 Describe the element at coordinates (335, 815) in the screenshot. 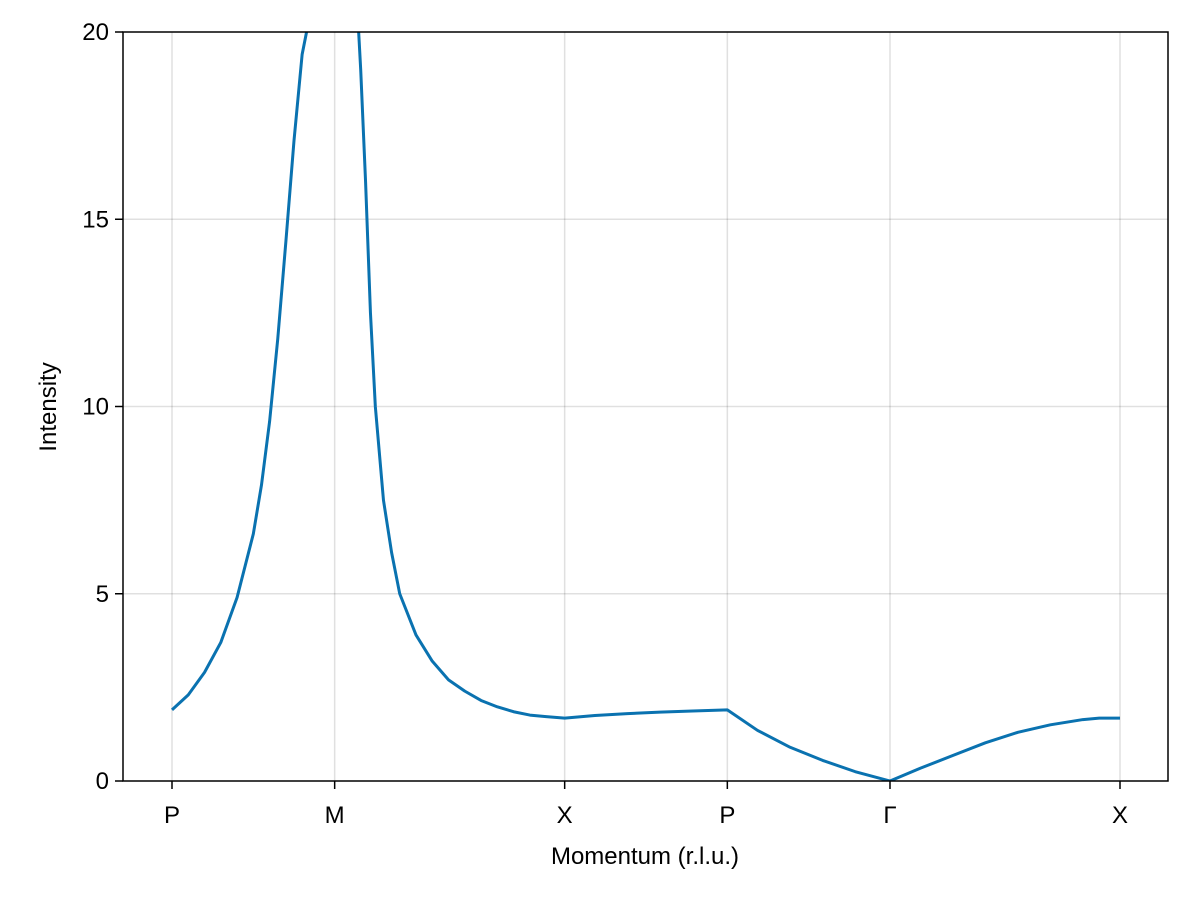

I see `x-tick-label: M` at that location.